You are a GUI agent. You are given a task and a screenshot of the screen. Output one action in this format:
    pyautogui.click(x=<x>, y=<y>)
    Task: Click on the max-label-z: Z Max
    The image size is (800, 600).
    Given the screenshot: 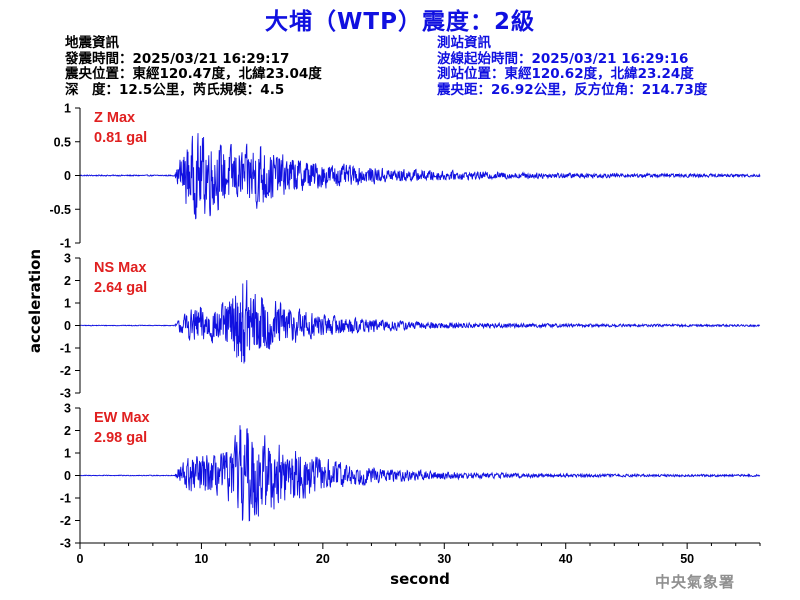 What is the action you would take?
    pyautogui.click(x=114, y=118)
    